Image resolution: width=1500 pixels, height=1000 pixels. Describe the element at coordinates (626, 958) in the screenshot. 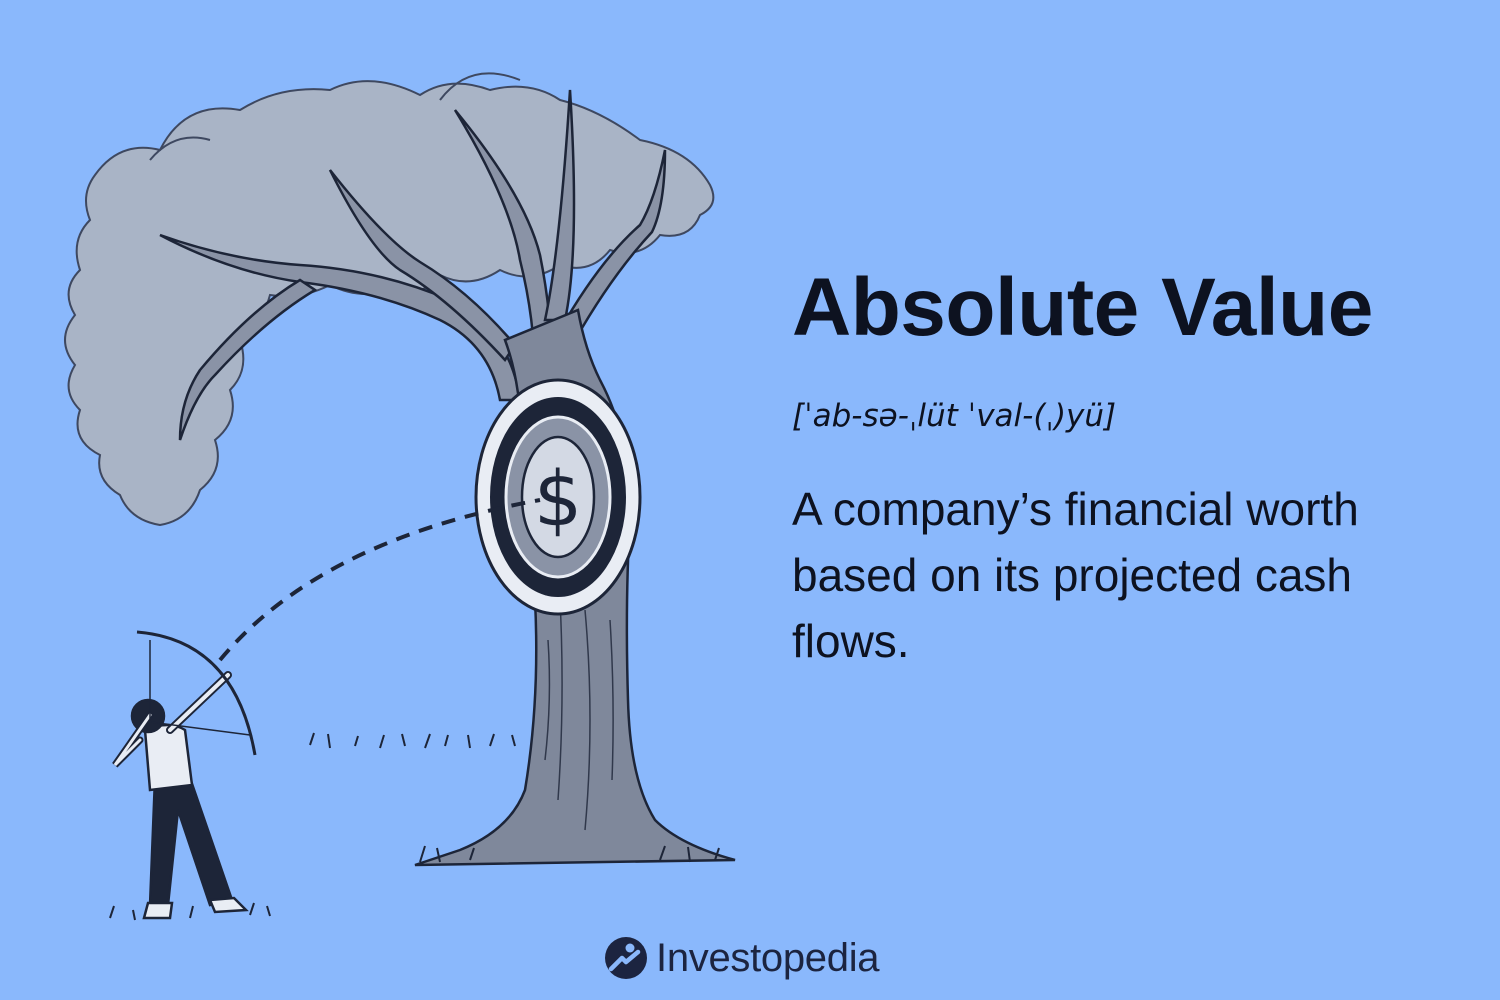

I see `investopedia-logo-icon` at that location.